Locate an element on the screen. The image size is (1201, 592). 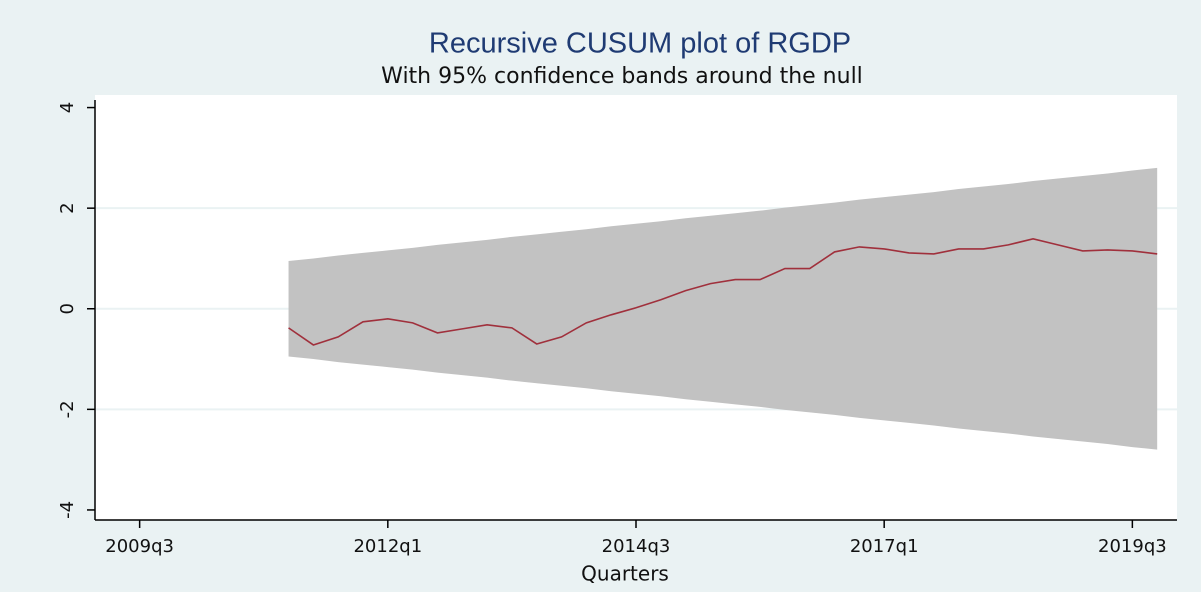
y-tick-label: -4 is located at coordinates (67, 510).